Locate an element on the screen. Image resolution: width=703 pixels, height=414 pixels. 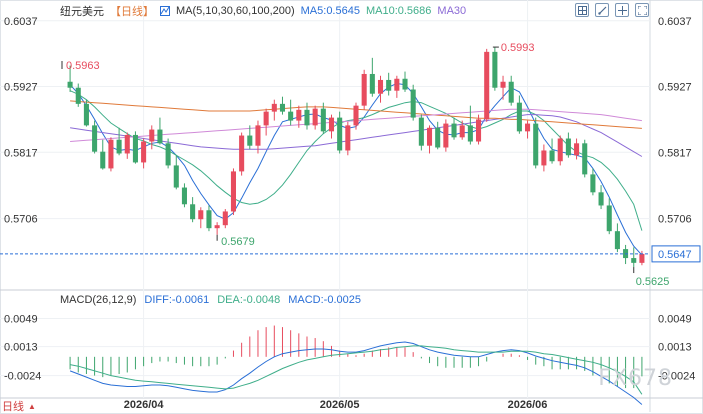
x-tick-label: 2026/06 is located at coordinates (528, 405).